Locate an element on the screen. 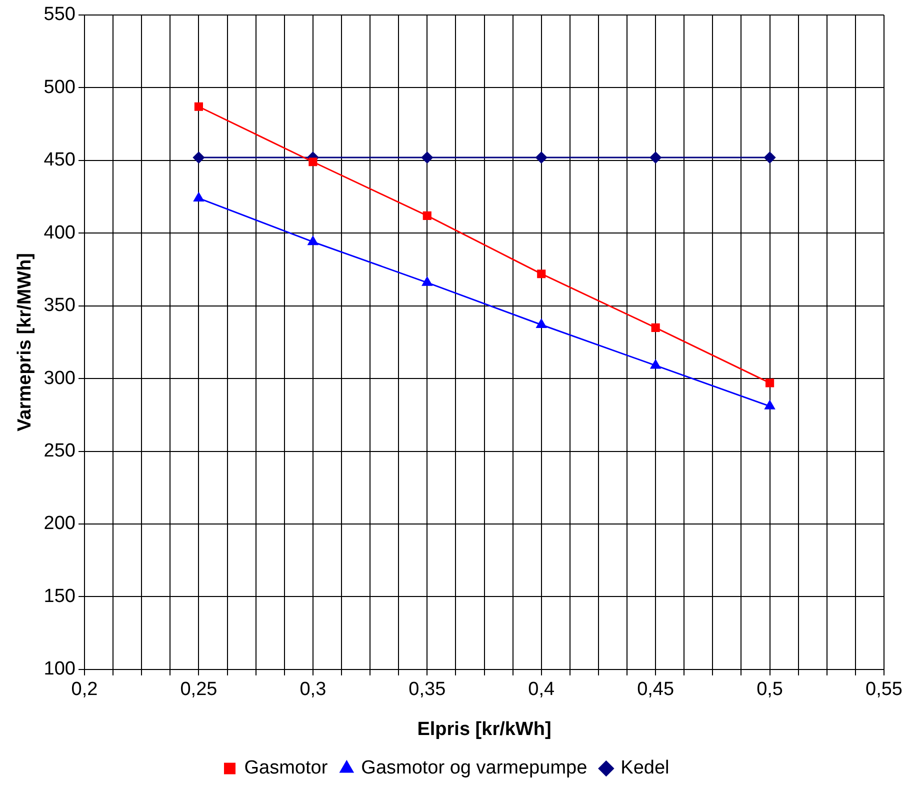  y-tick-label: 400 is located at coordinates (60, 233).